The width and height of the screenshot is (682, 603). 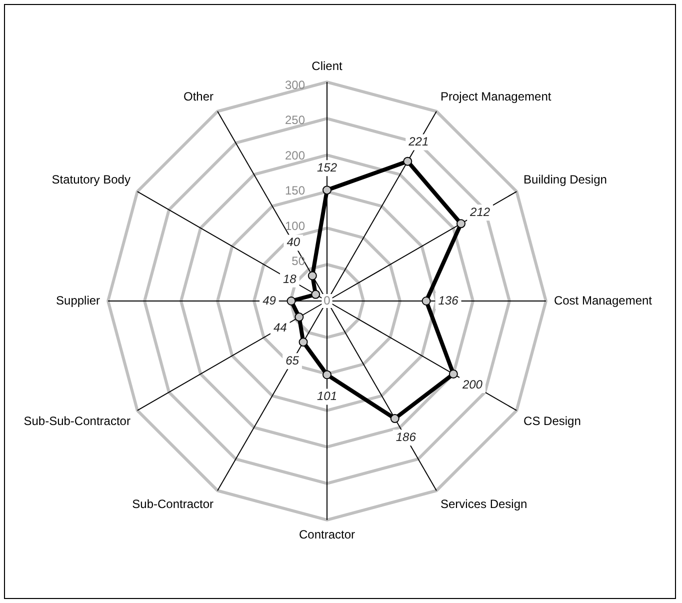 I want to click on y-tick-label: 300, so click(x=295, y=85).